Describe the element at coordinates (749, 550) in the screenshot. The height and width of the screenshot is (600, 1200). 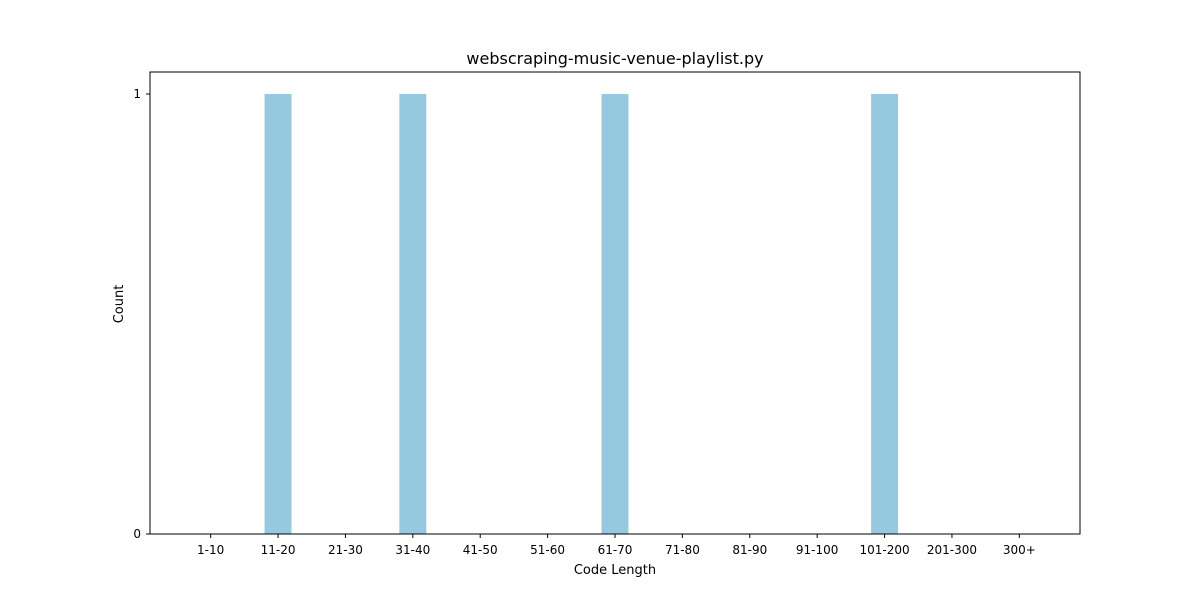
I see `x-tick-label: 81-90` at that location.